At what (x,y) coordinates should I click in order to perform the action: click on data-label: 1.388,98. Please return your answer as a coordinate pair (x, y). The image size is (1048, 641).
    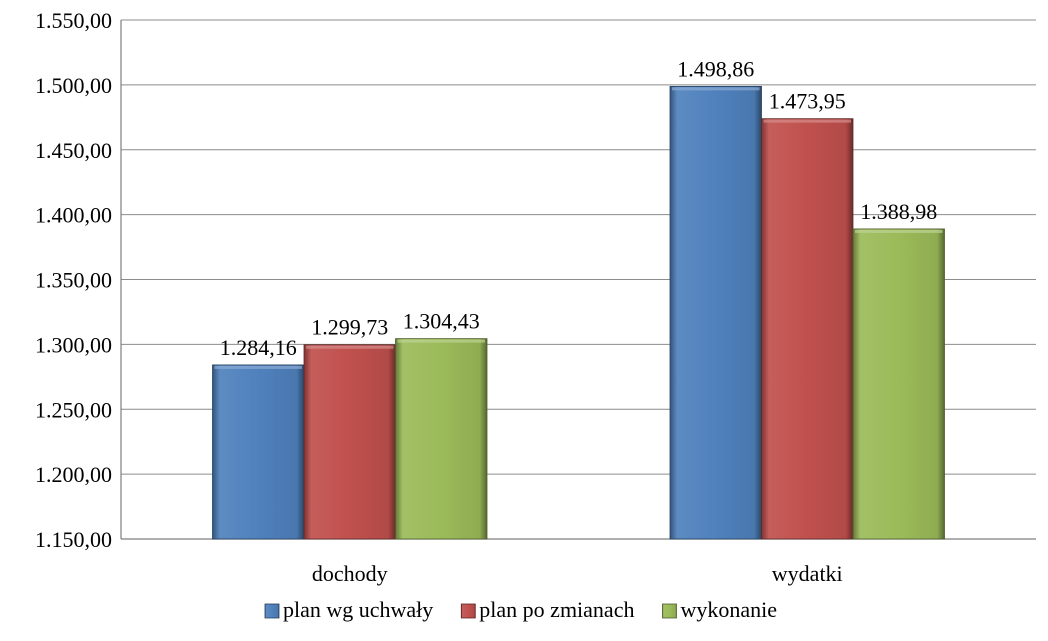
    Looking at the image, I should click on (898, 211).